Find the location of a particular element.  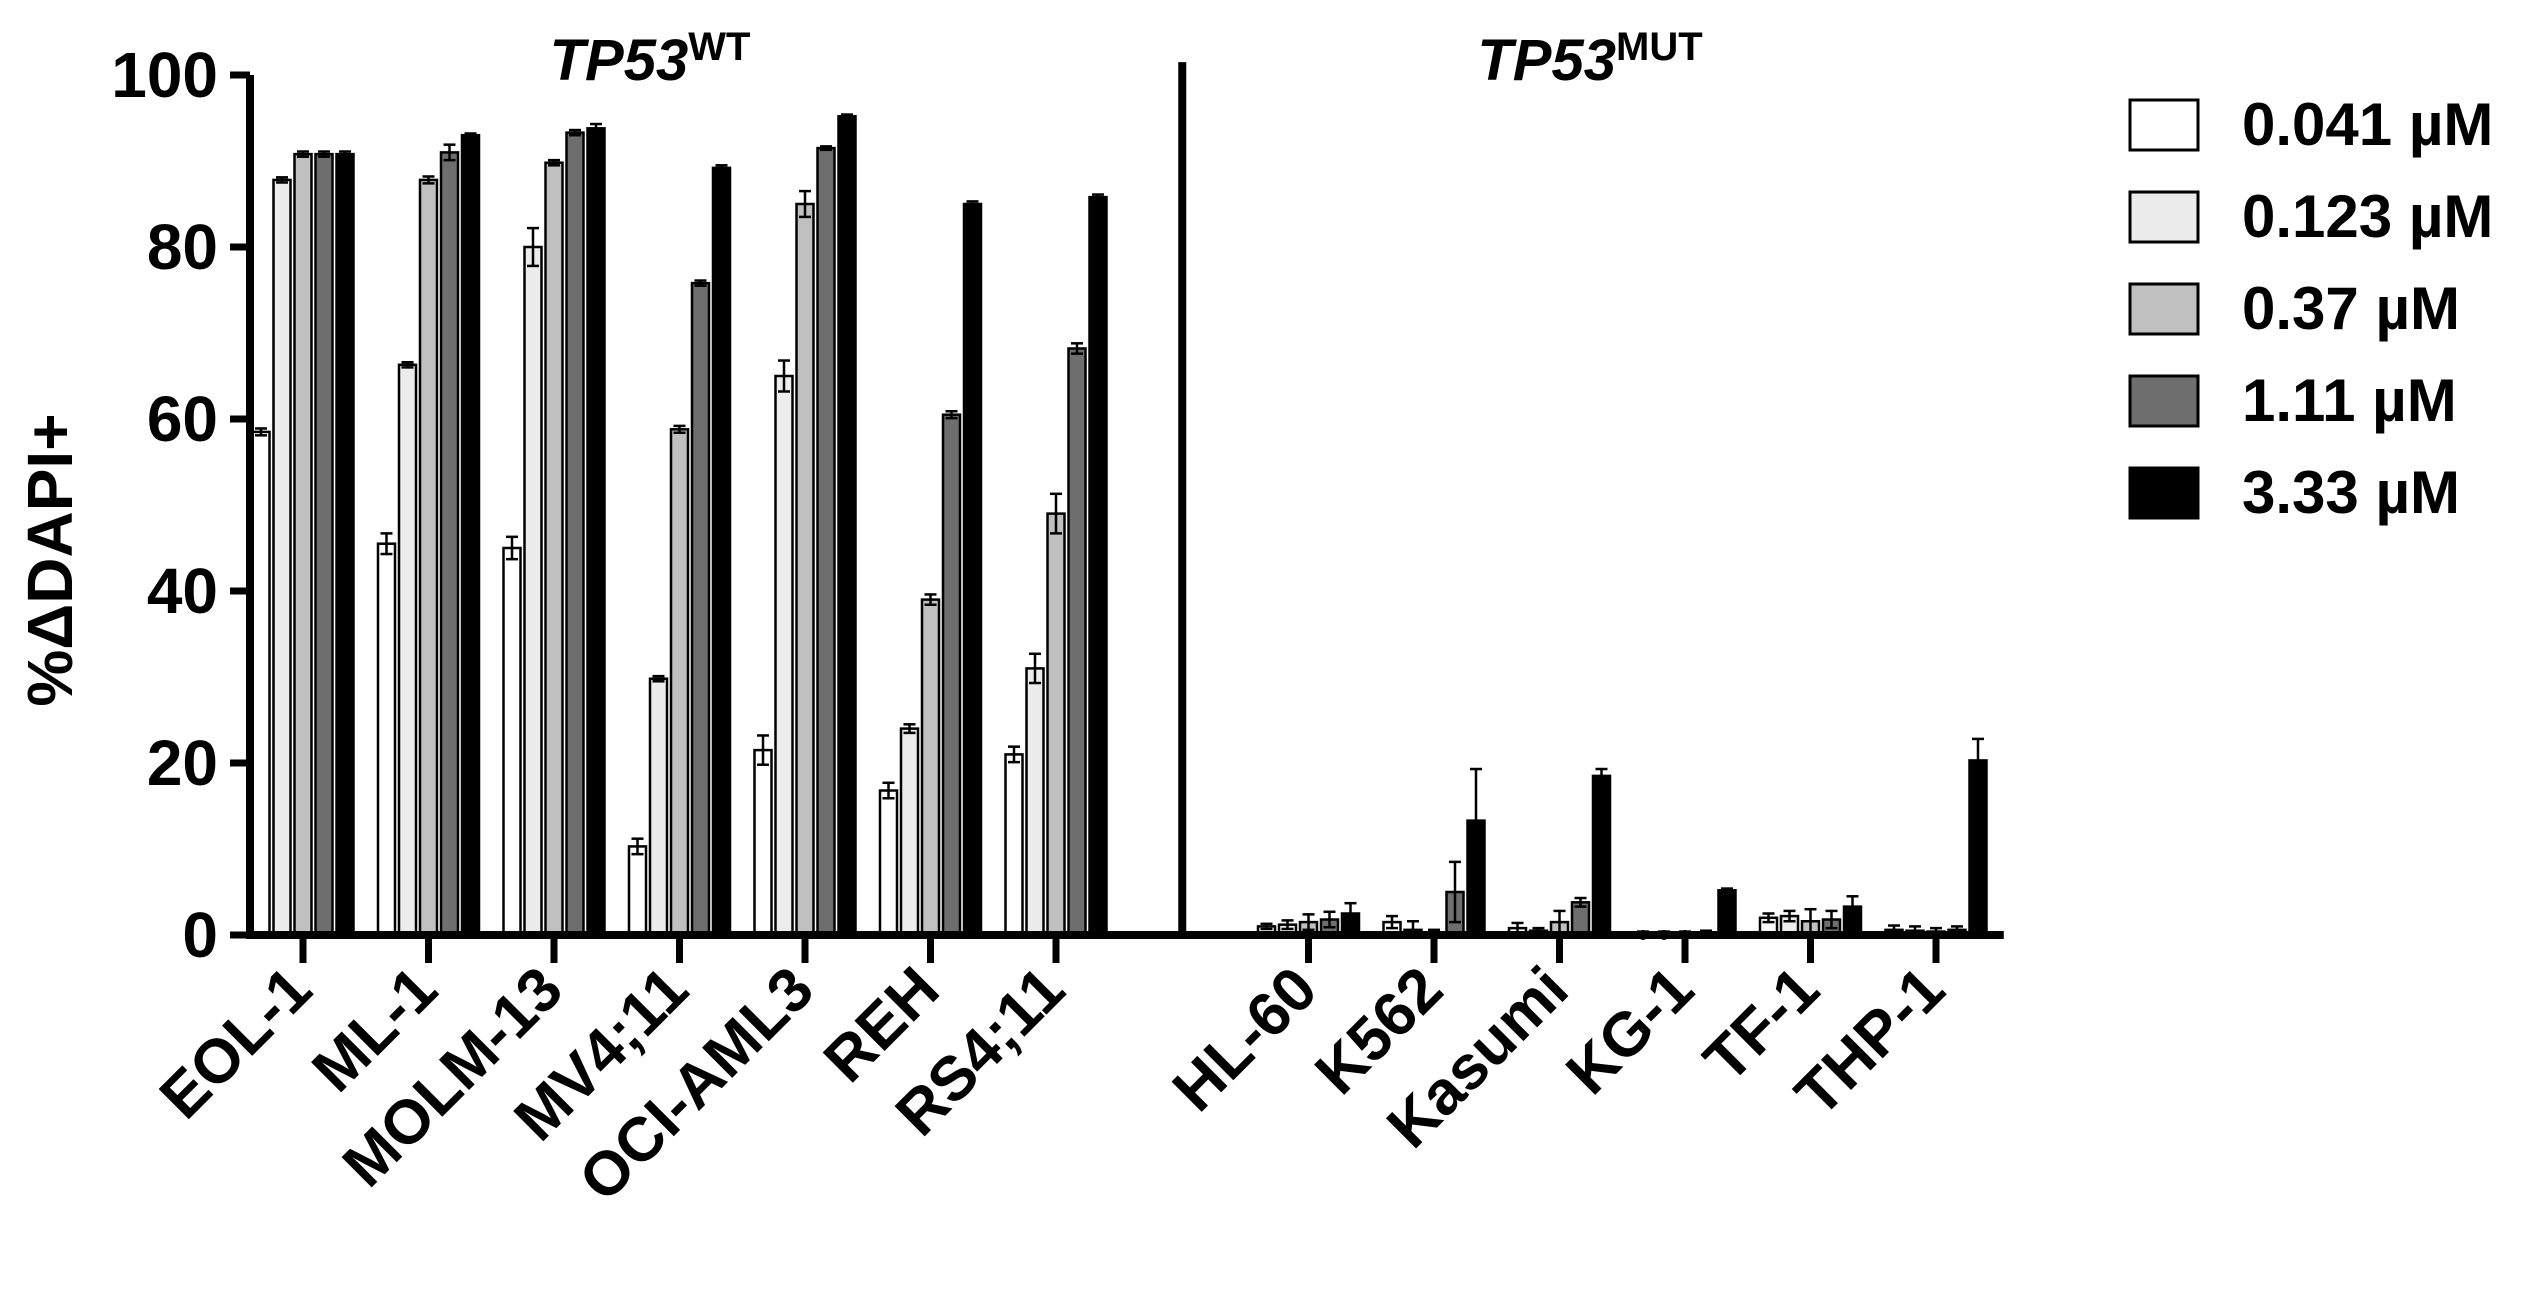

y-axis-label: %ΔDAPI+ is located at coordinates (50, 559).